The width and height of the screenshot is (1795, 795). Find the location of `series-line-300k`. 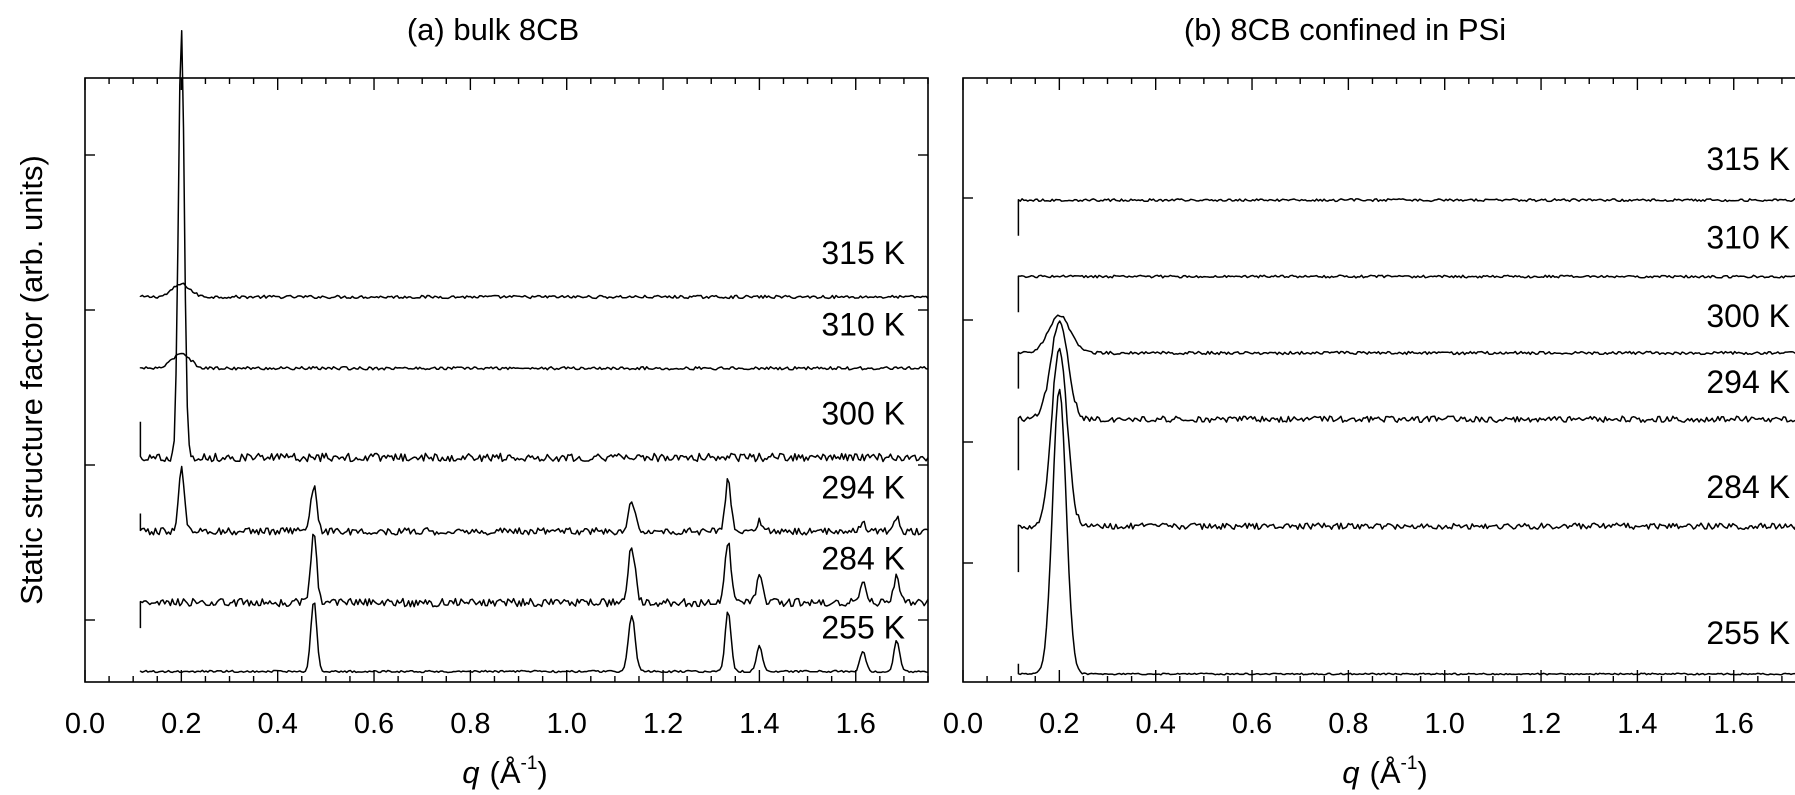

series-line-300k is located at coordinates (1406, 351).